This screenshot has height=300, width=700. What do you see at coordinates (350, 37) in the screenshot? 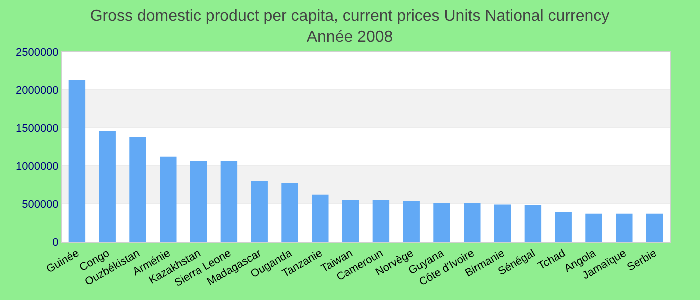
I see `chart-subtitle: Année 2008` at bounding box center [350, 37].